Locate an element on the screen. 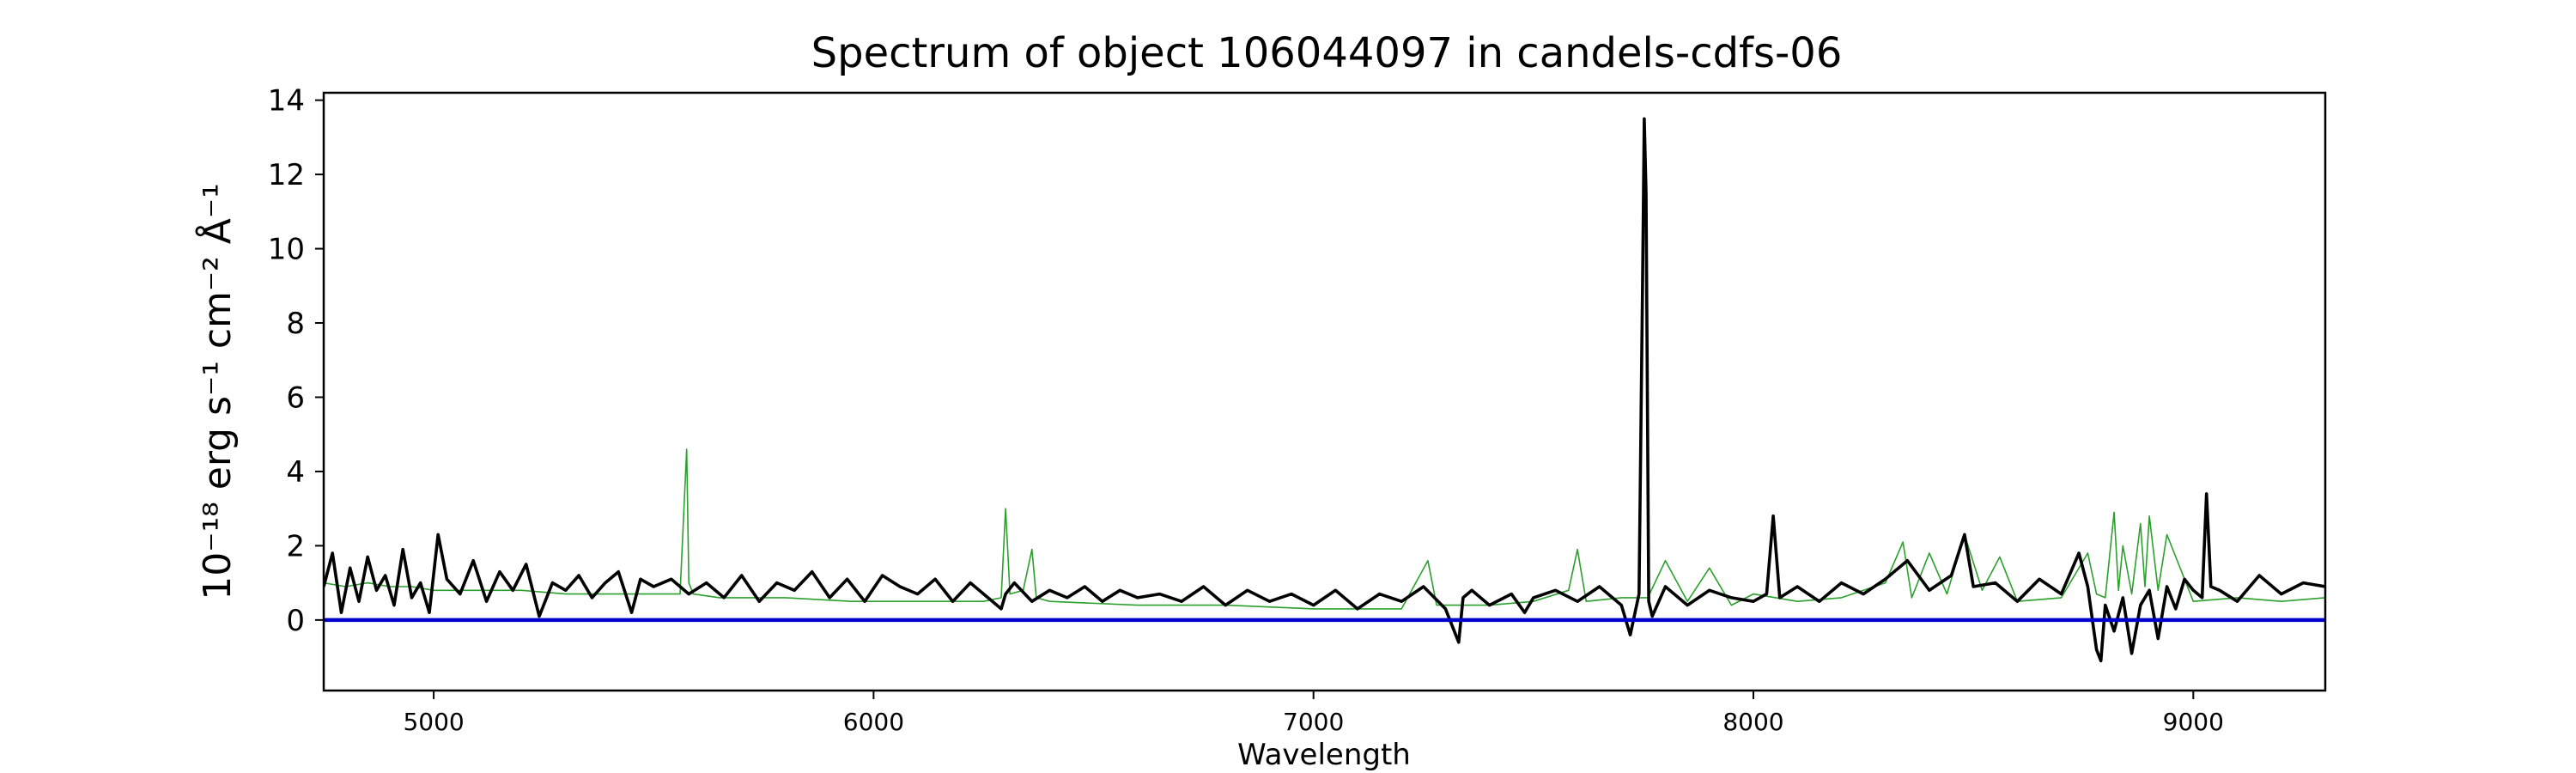  y-tick-label: 6 is located at coordinates (295, 397).